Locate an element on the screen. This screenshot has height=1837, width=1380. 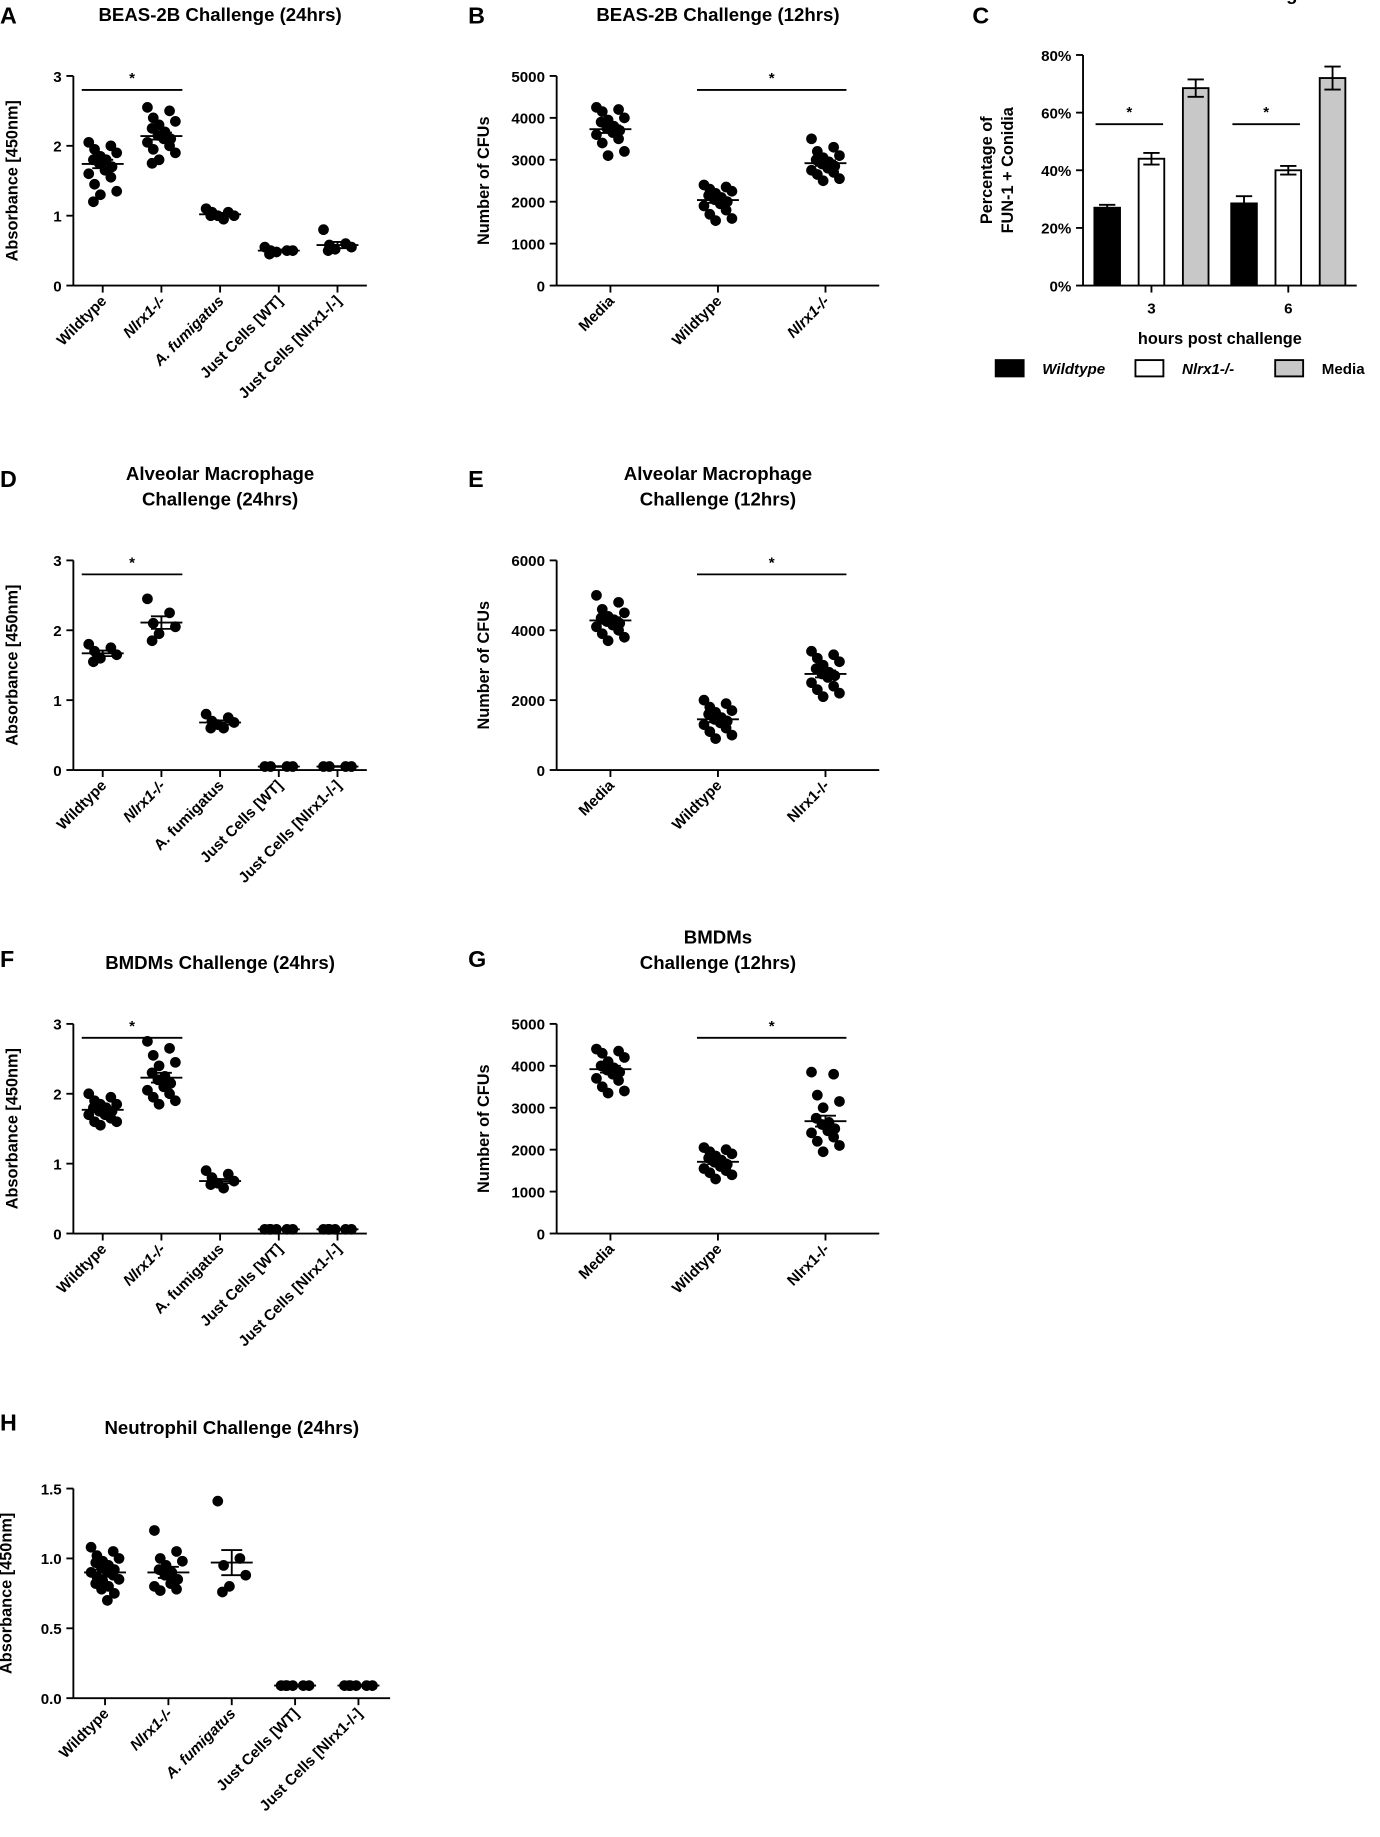
panel-letter: D is located at coordinates (8, 479).